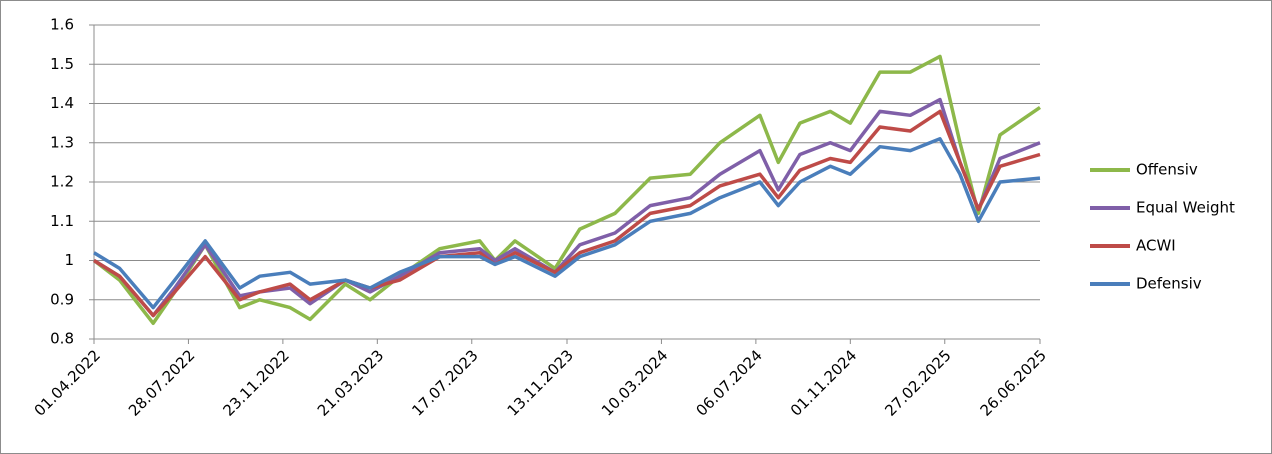  What do you see at coordinates (62, 64) in the screenshot?
I see `y-tick-label: 1.5` at bounding box center [62, 64].